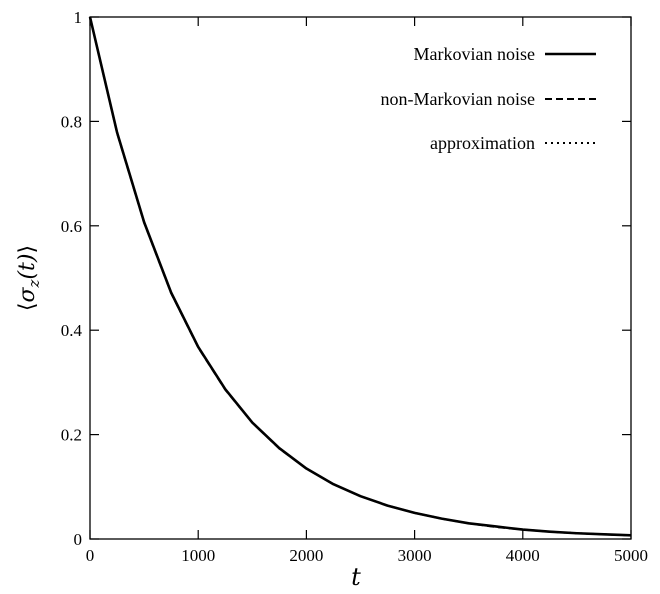 This screenshot has width=660, height=594. Describe the element at coordinates (27, 267) in the screenshot. I see `y-label-arg: (t)` at that location.